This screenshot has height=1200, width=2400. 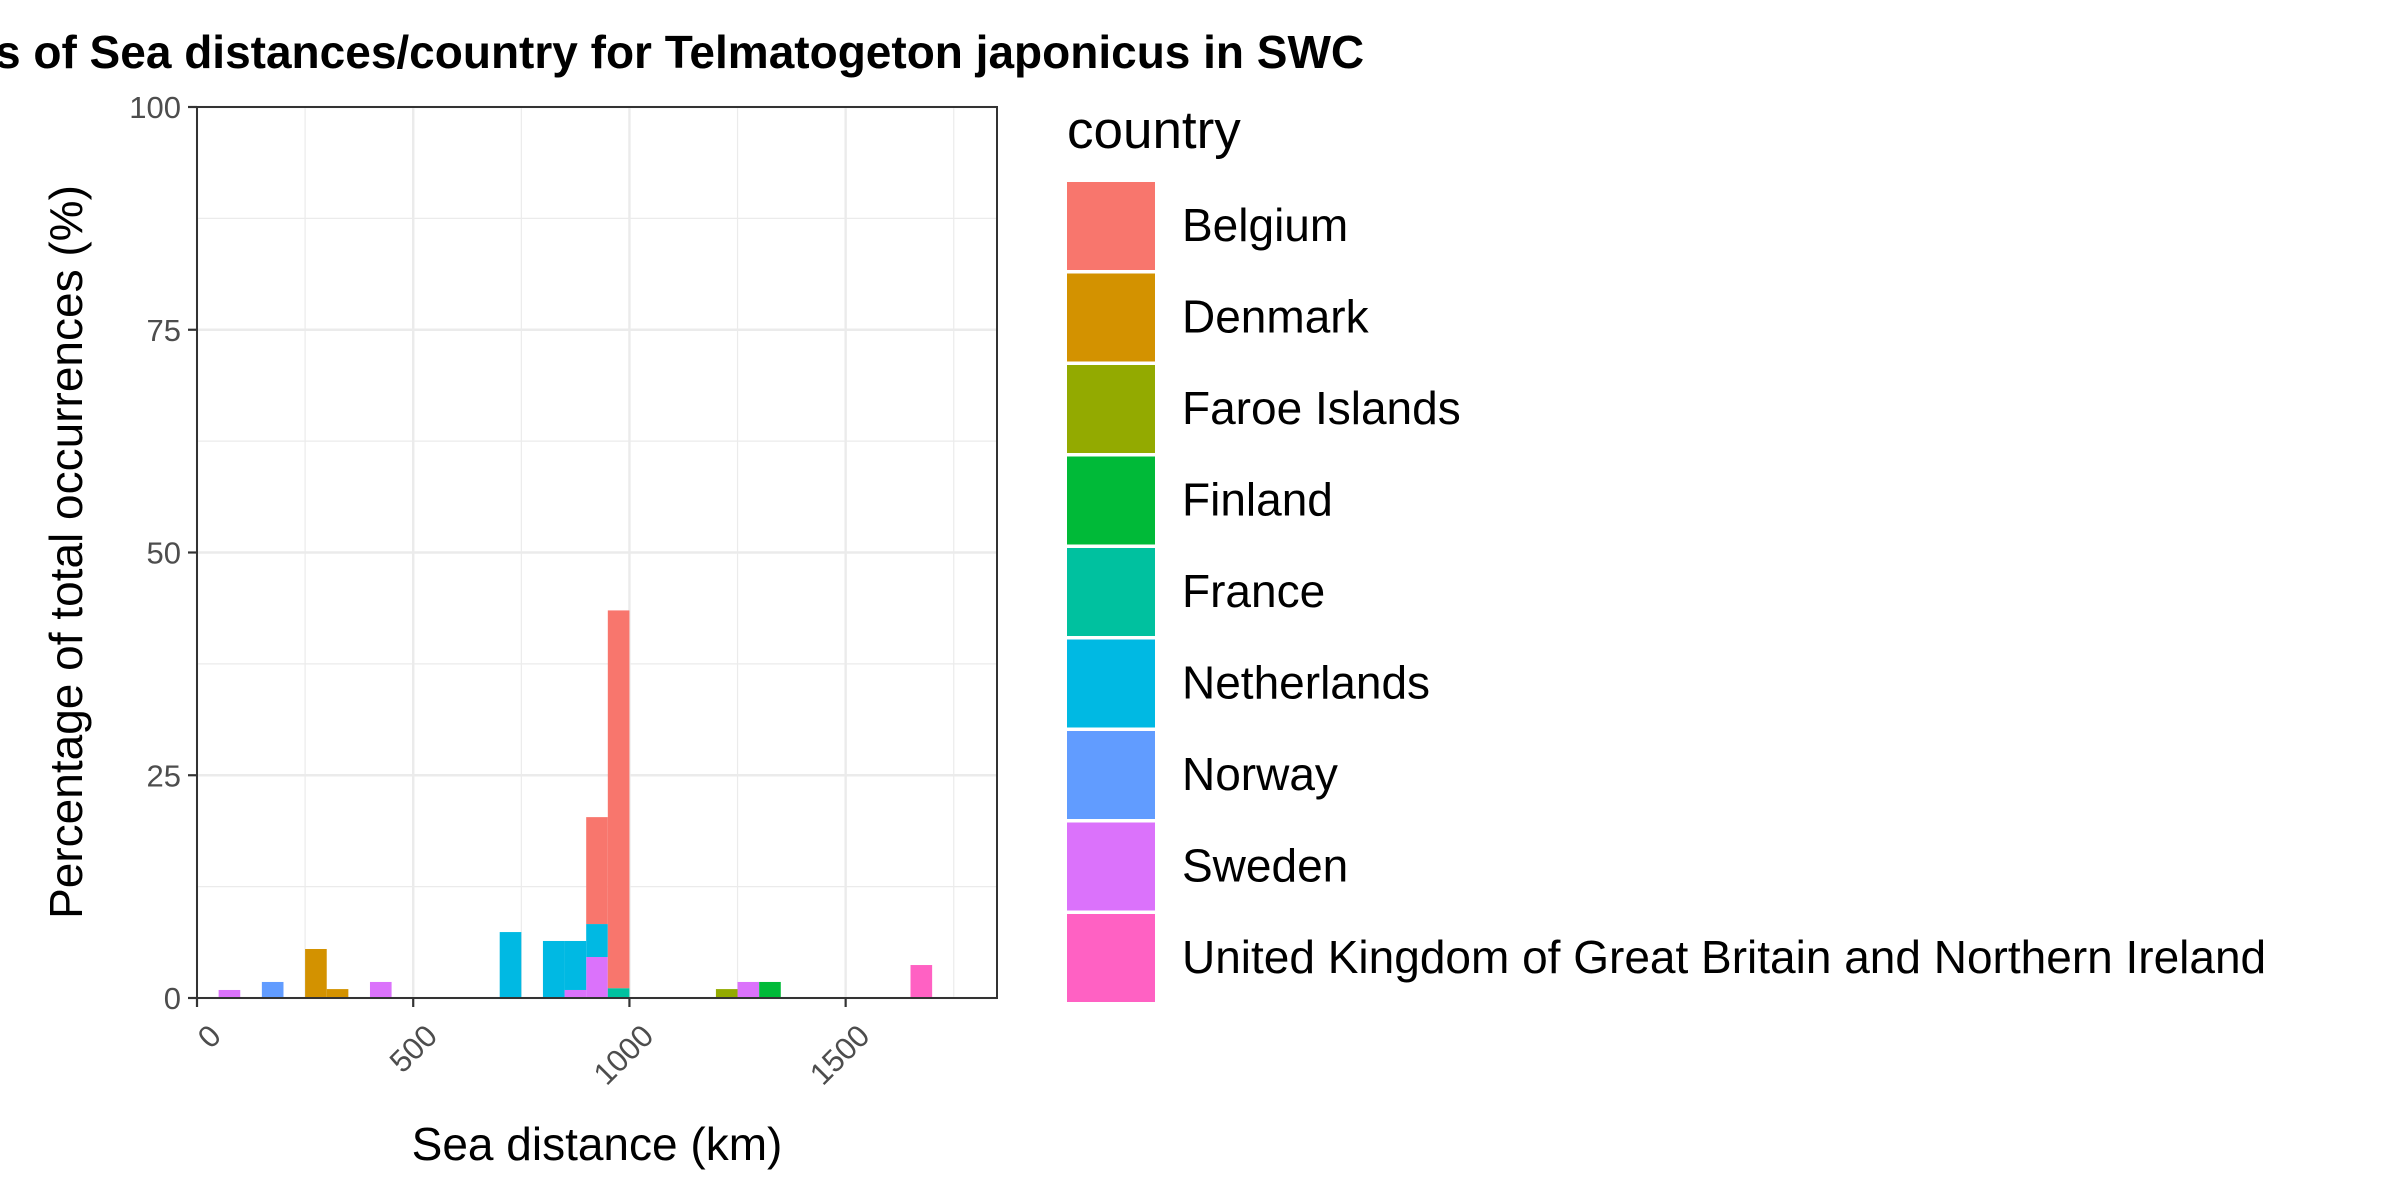 What do you see at coordinates (1265, 225) in the screenshot?
I see `legend-label-belgium: Belgium` at bounding box center [1265, 225].